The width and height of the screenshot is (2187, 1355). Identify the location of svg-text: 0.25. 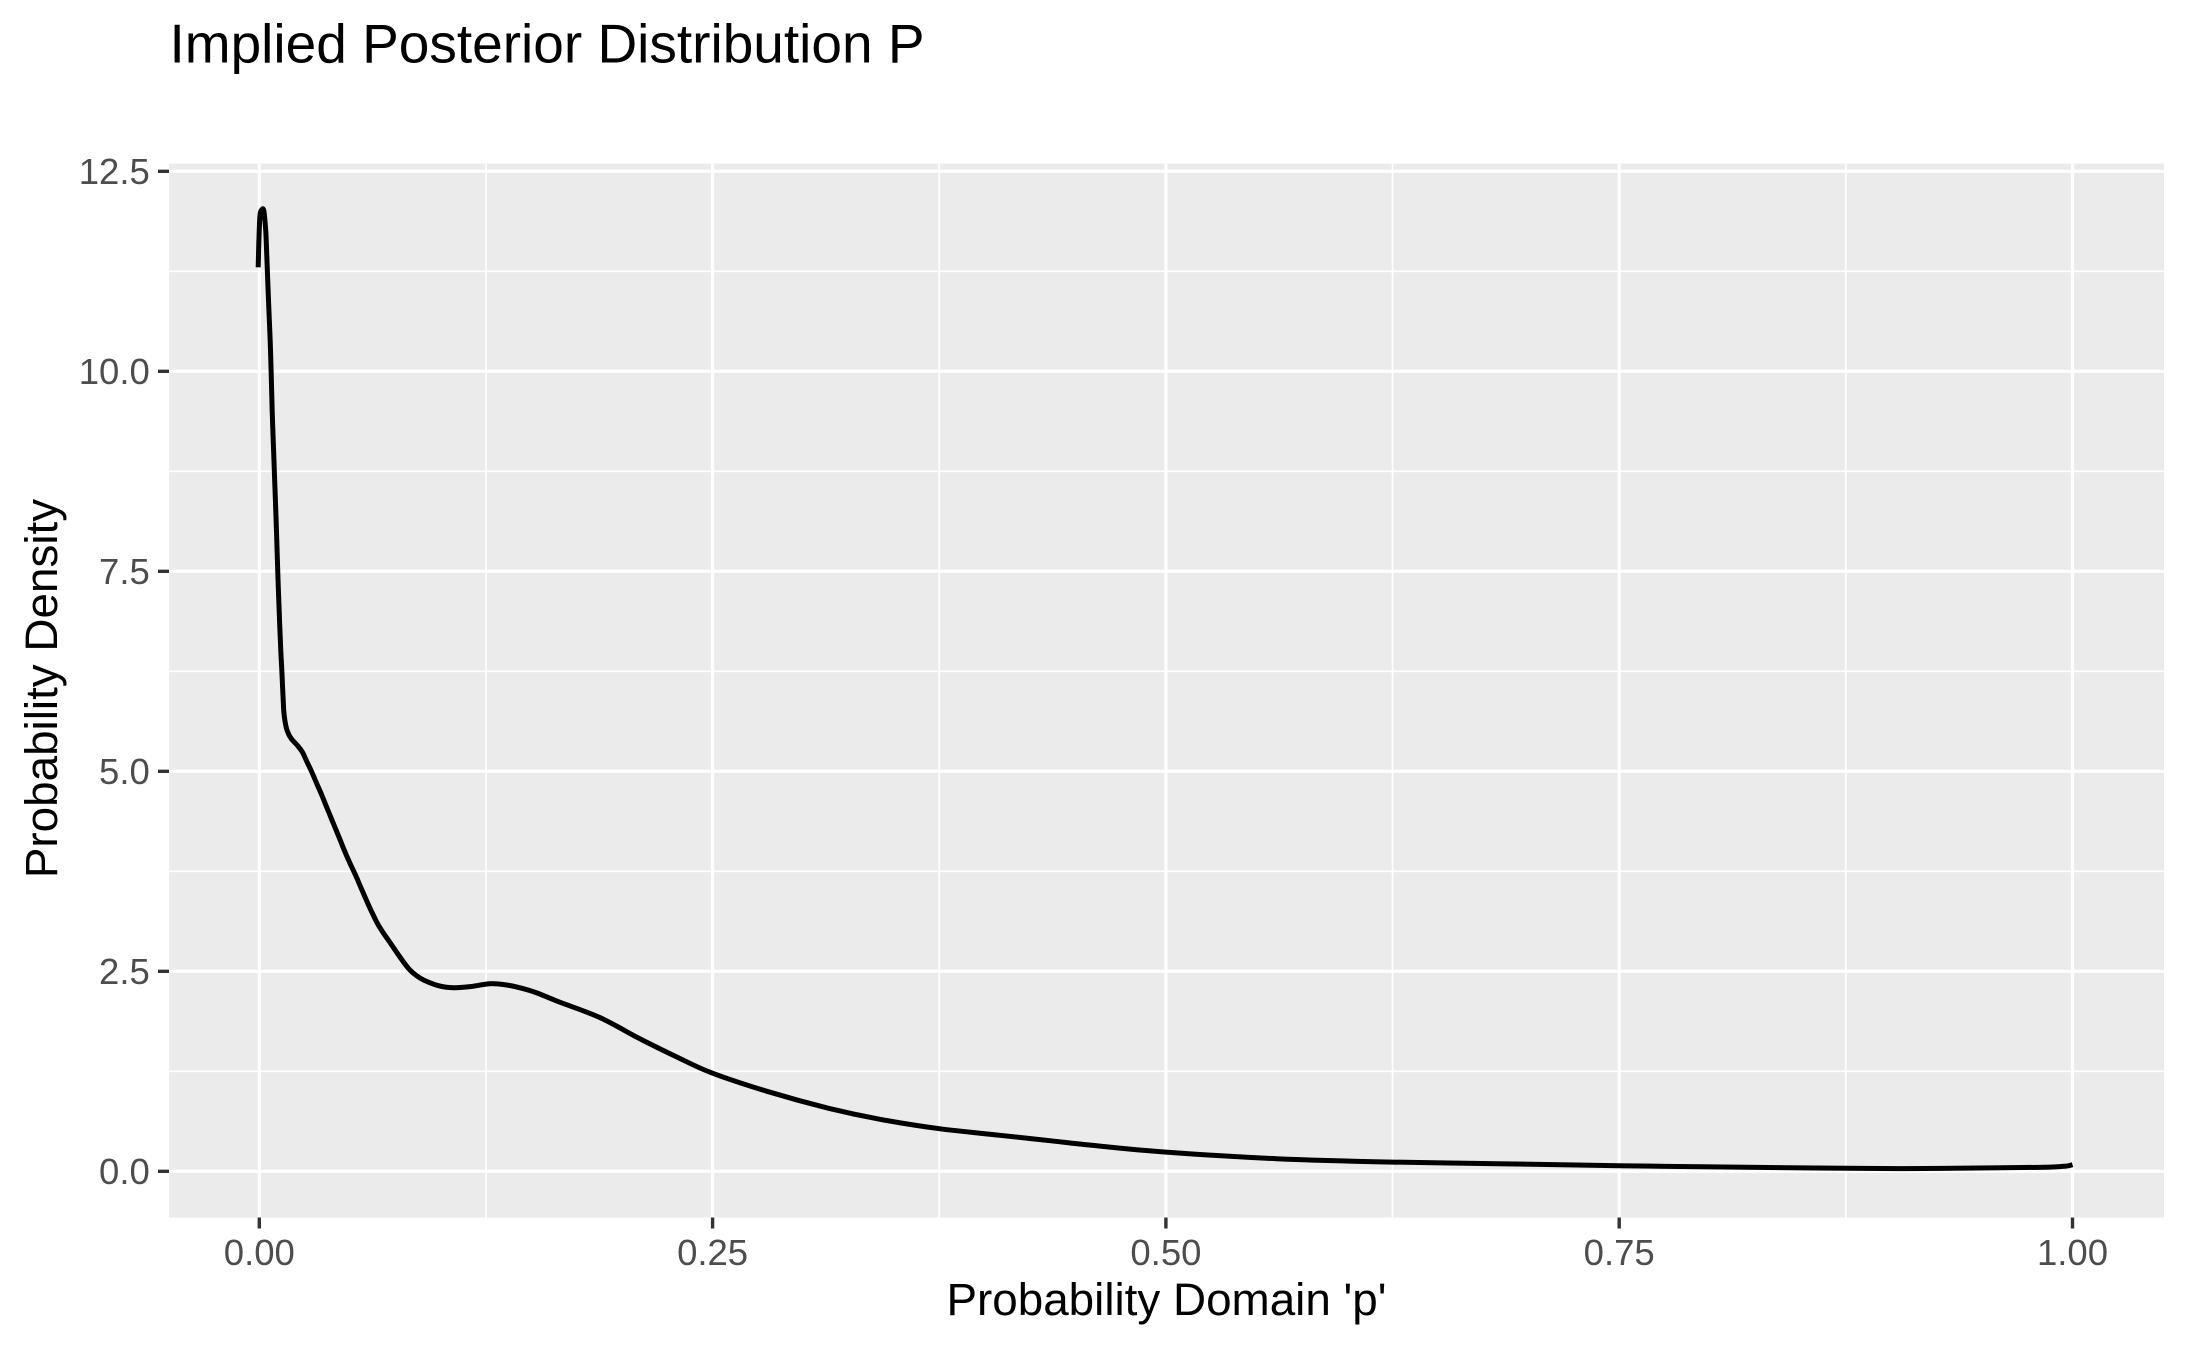
(712, 1252).